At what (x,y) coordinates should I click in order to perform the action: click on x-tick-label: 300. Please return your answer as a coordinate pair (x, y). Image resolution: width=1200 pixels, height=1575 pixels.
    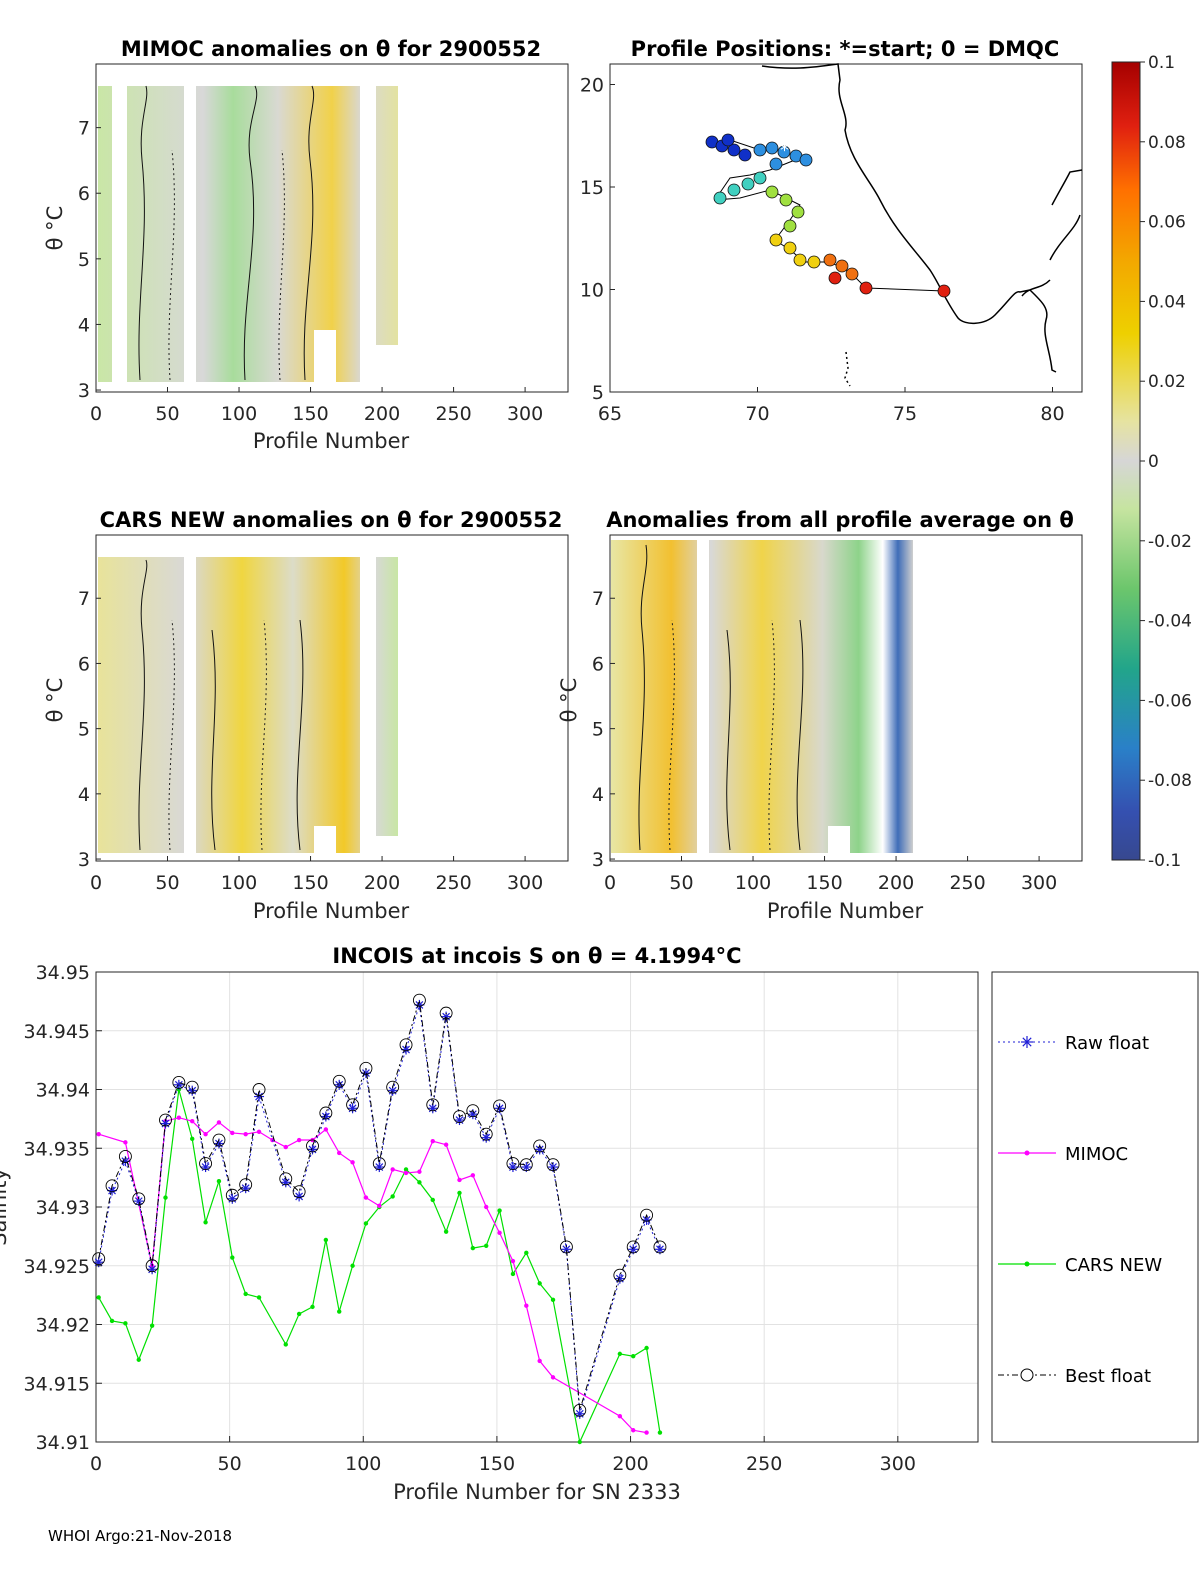
    Looking at the image, I should click on (1039, 883).